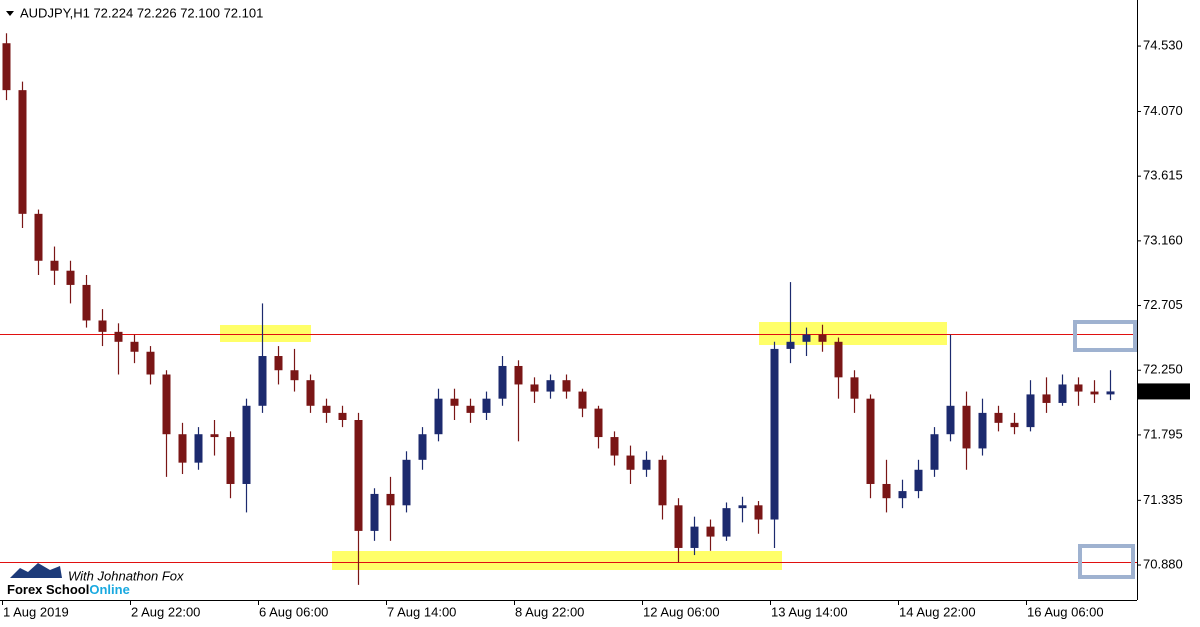  What do you see at coordinates (1065, 611) in the screenshot?
I see `x-tick-label: 16 Aug 06:00` at bounding box center [1065, 611].